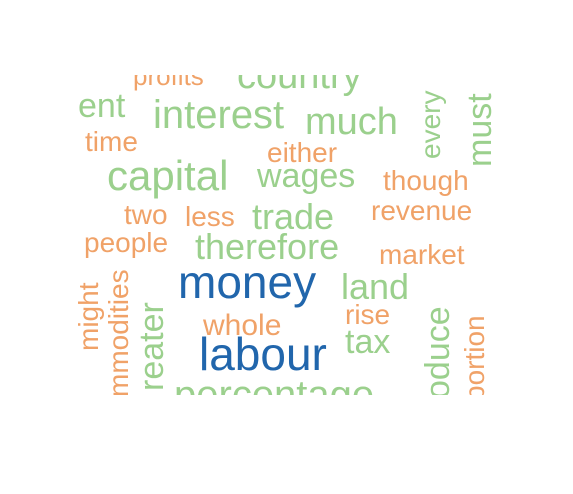 This screenshot has height=494, width=573. What do you see at coordinates (299, 86) in the screenshot?
I see `word-country: country` at bounding box center [299, 86].